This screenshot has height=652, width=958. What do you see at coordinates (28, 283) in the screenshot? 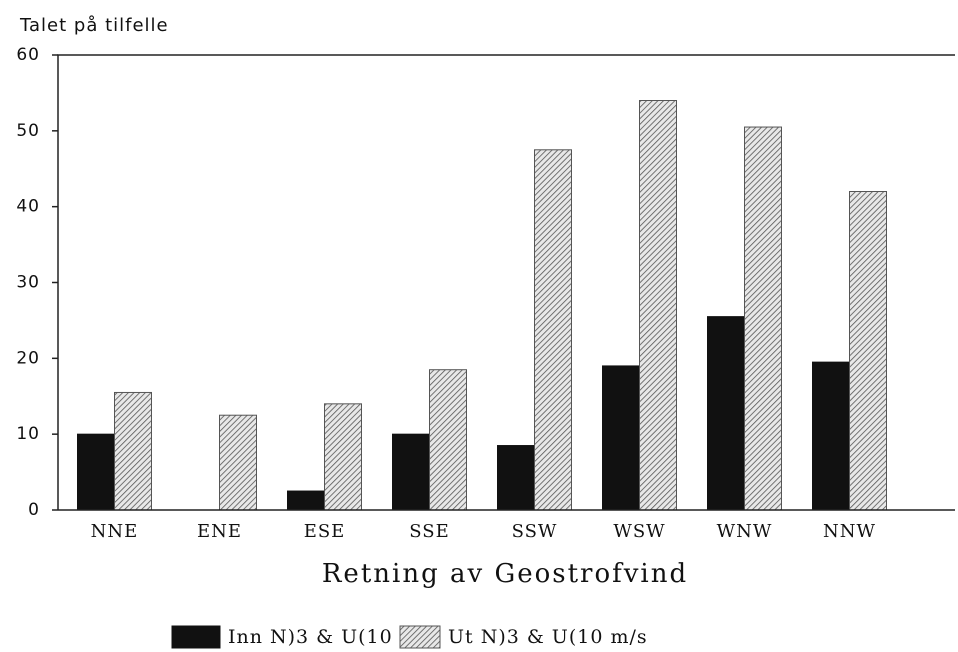
I see `y-tick-label: 30` at bounding box center [28, 283].